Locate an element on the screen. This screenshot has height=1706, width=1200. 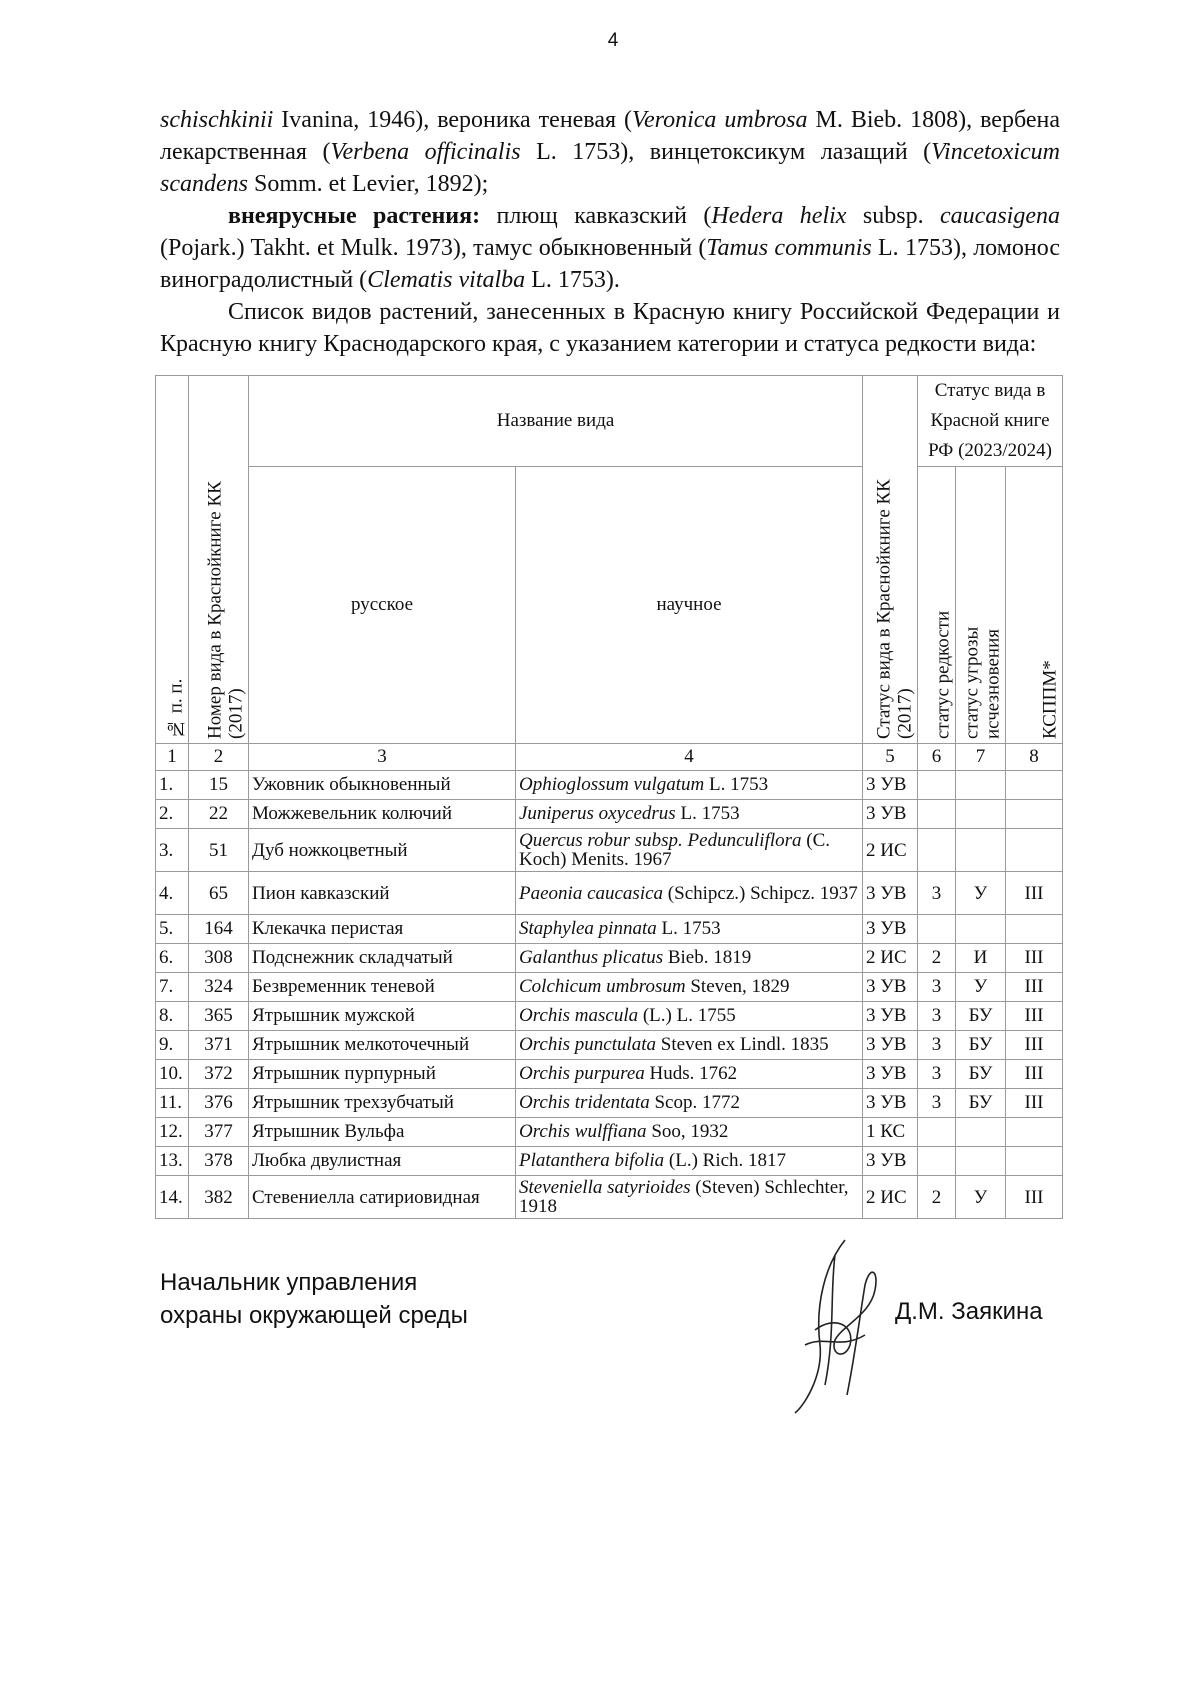
row-number: 4. is located at coordinates (172, 893).